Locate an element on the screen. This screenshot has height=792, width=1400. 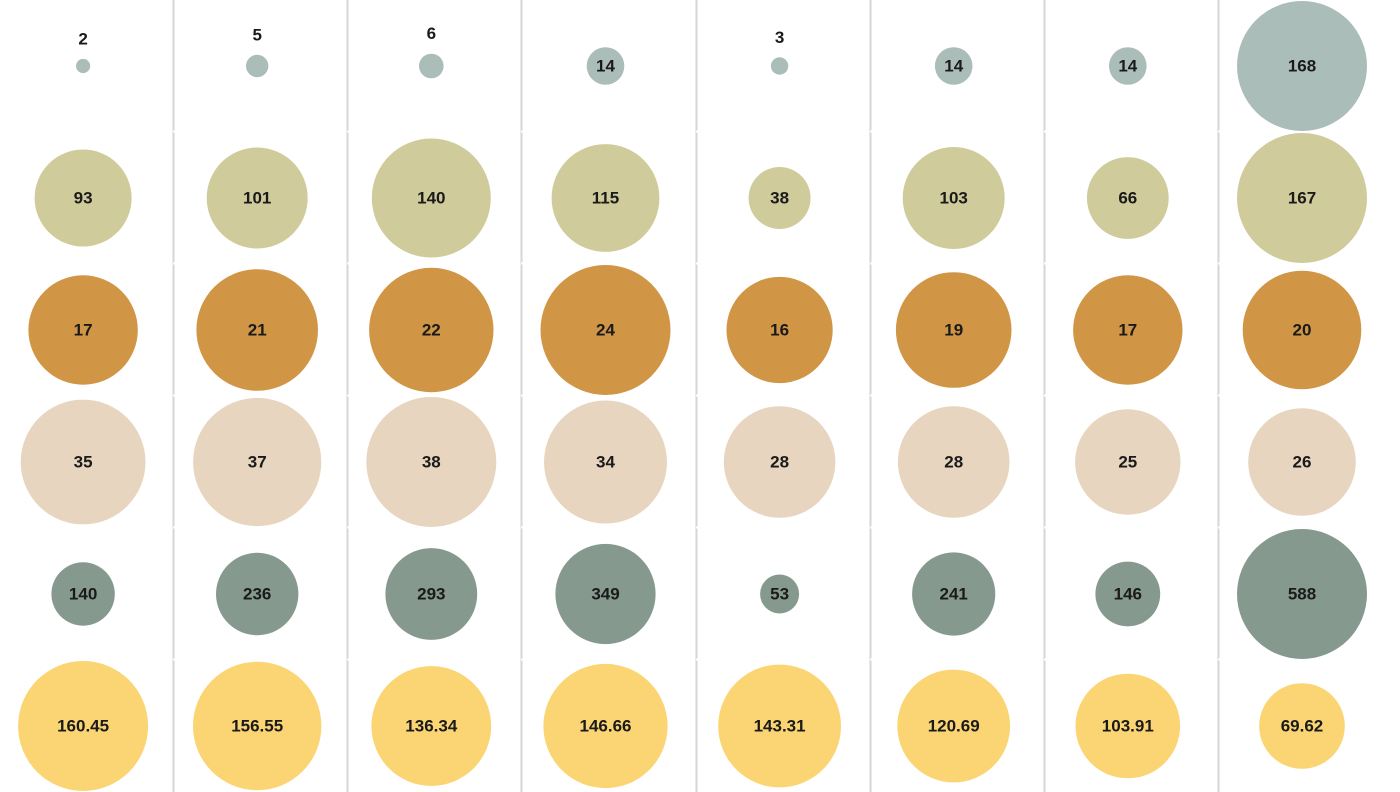
bubble-value-label: 115 is located at coordinates (605, 198).